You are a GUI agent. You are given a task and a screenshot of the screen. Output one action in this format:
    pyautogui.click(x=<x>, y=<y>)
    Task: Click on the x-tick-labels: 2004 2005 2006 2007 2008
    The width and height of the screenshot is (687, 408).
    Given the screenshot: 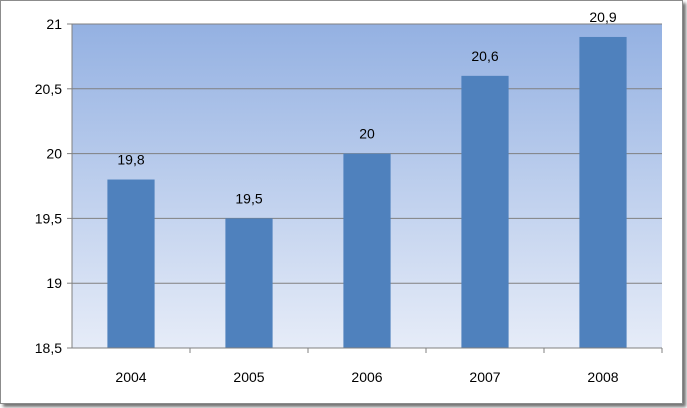 What is the action you would take?
    pyautogui.click(x=366, y=377)
    